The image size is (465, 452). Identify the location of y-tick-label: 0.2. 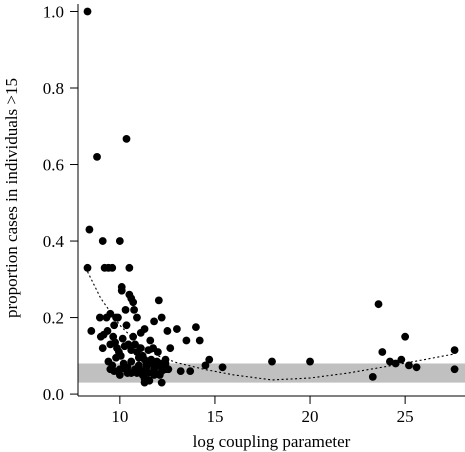
(53, 318).